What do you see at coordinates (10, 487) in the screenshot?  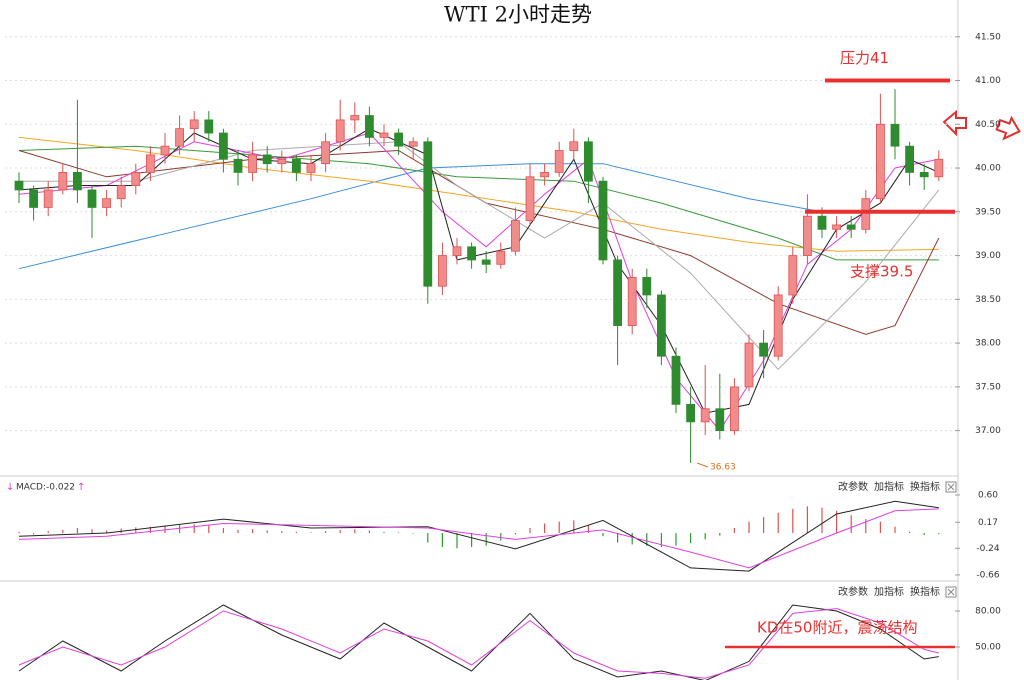 I see `arrow-icon: ↓` at bounding box center [10, 487].